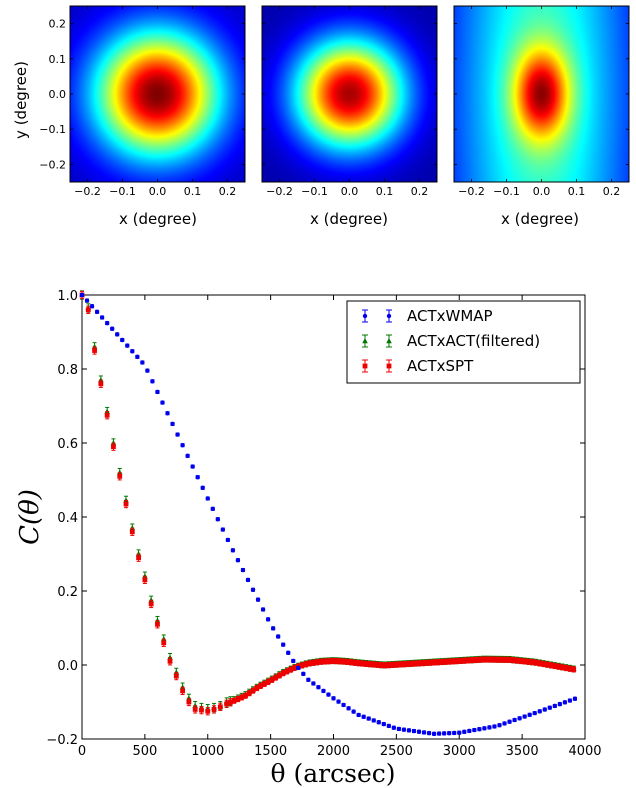  Describe the element at coordinates (350, 191) in the screenshot. I see `heatmap-xtick-label: 0.0` at that location.